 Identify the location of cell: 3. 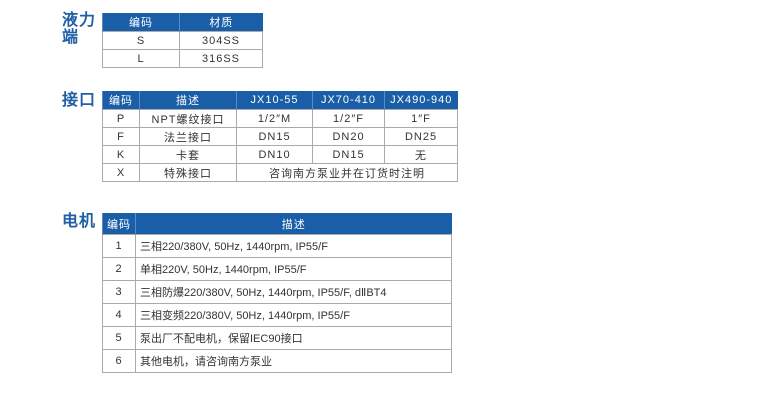
(119, 292).